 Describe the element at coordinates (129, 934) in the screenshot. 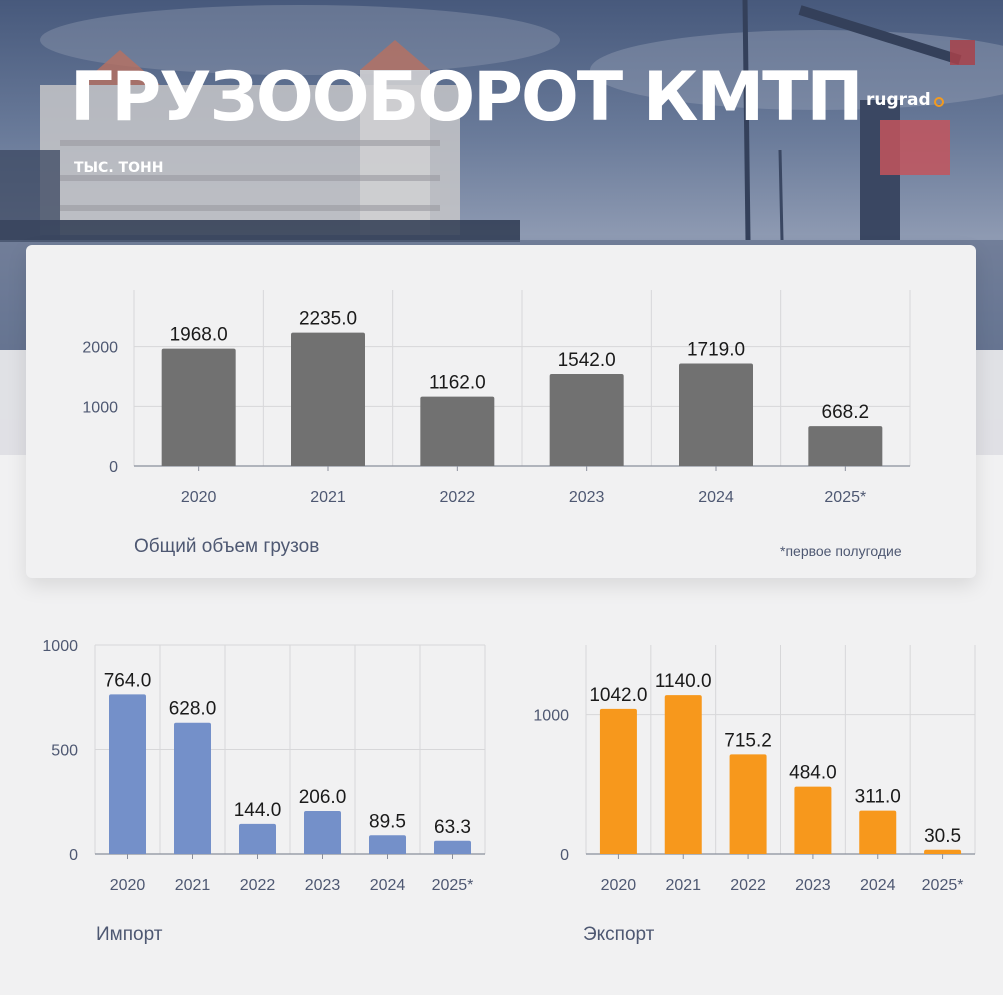

I see `import-chart-title: Импорт` at that location.